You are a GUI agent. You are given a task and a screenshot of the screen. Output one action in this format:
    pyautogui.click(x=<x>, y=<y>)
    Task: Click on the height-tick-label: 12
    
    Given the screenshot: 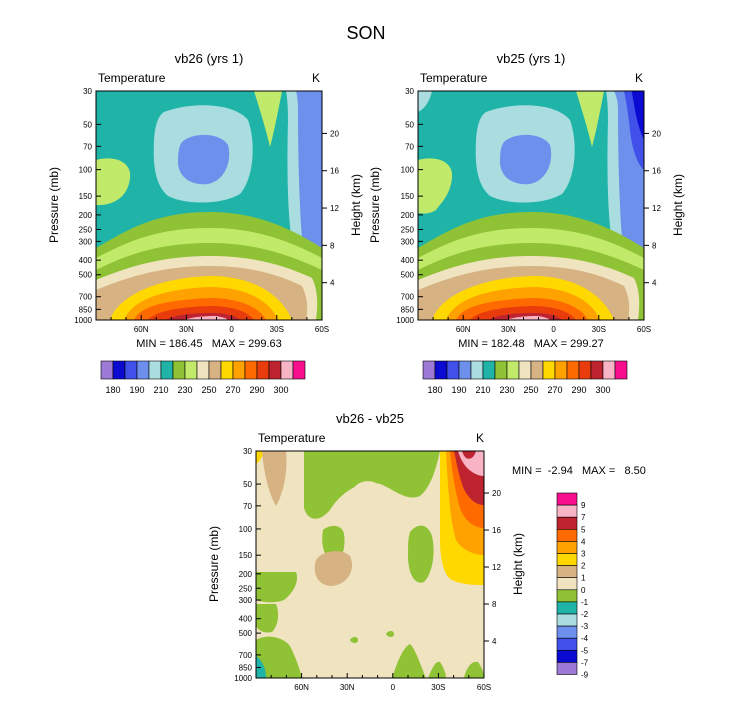 What is the action you would take?
    pyautogui.click(x=334, y=208)
    